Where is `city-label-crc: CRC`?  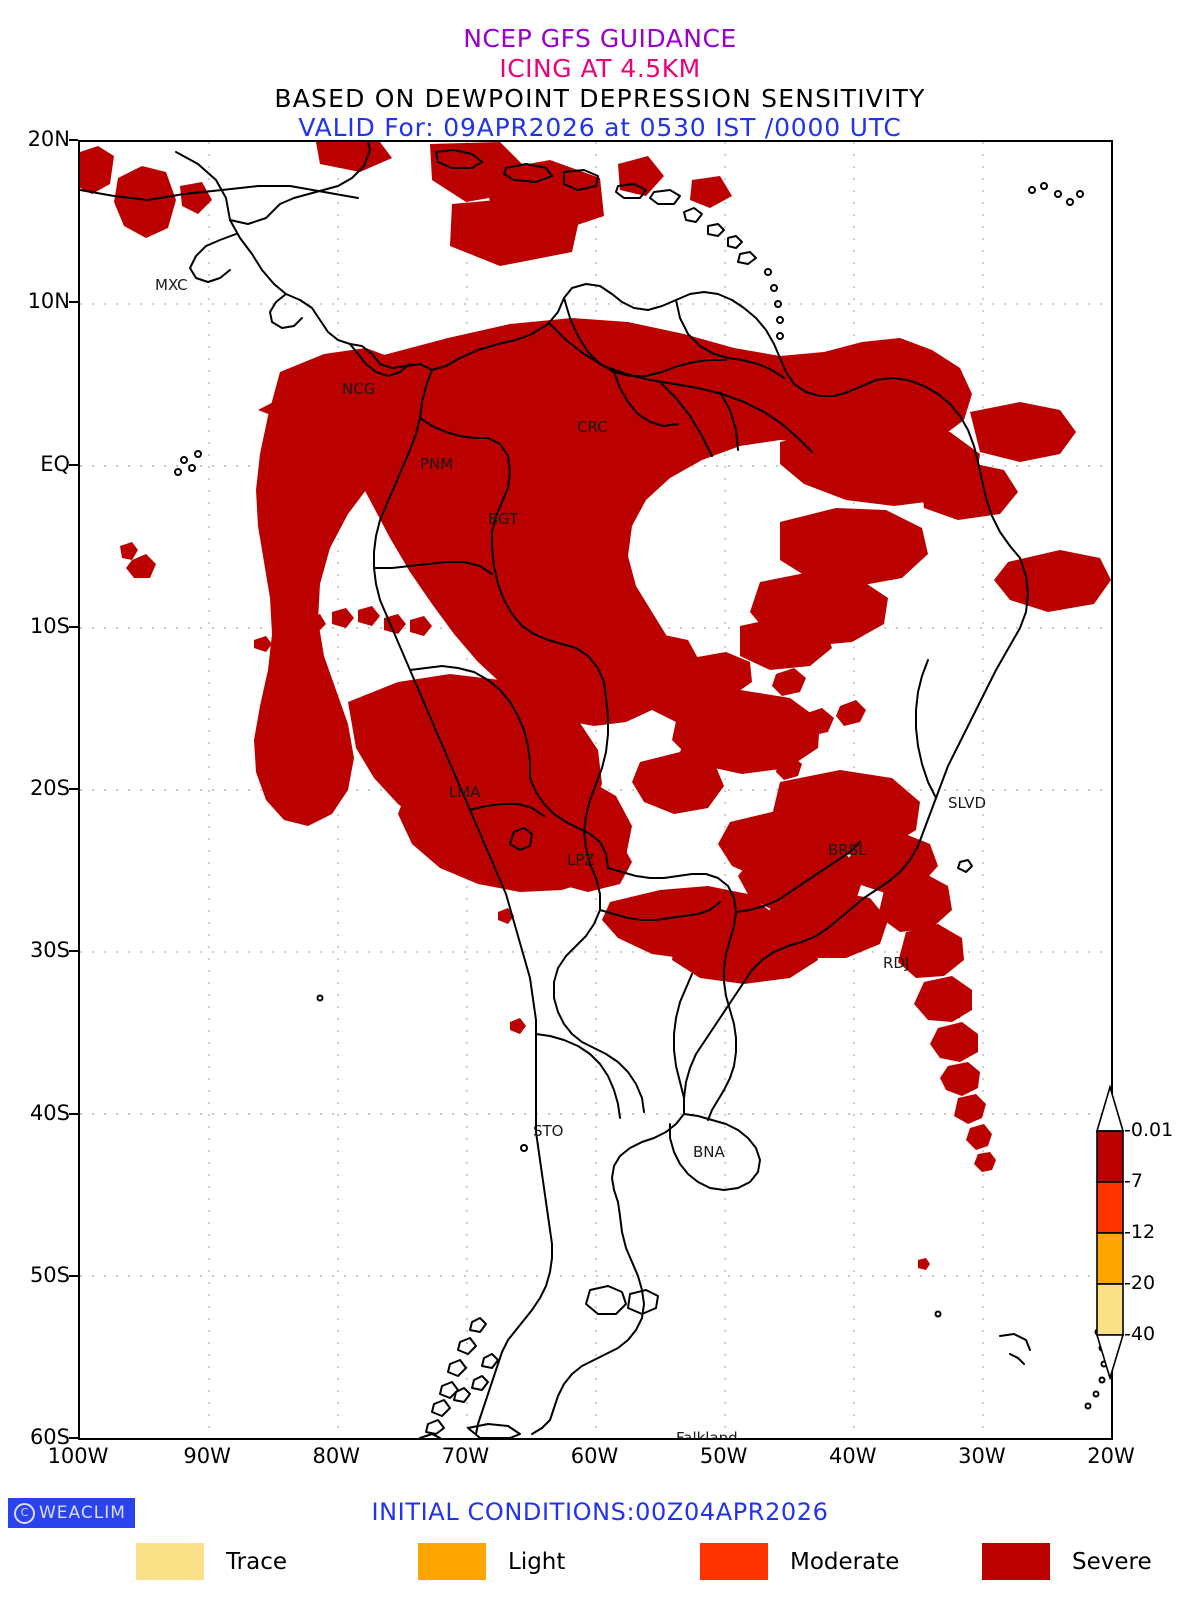
city-label-crc: CRC is located at coordinates (592, 427).